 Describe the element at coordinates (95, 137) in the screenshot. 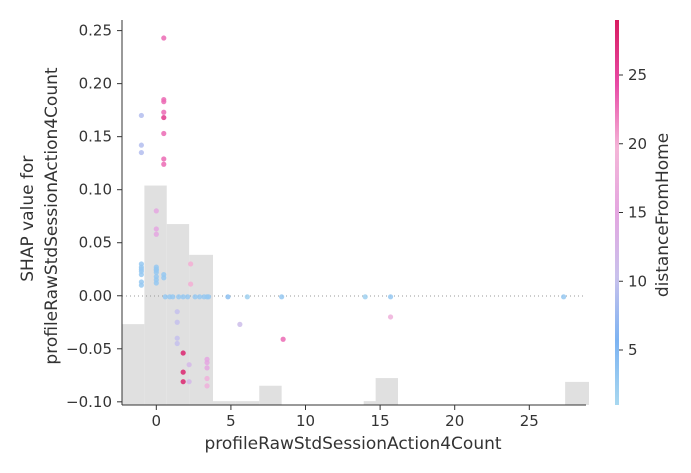

I see `y-tick-label: 0.15` at that location.